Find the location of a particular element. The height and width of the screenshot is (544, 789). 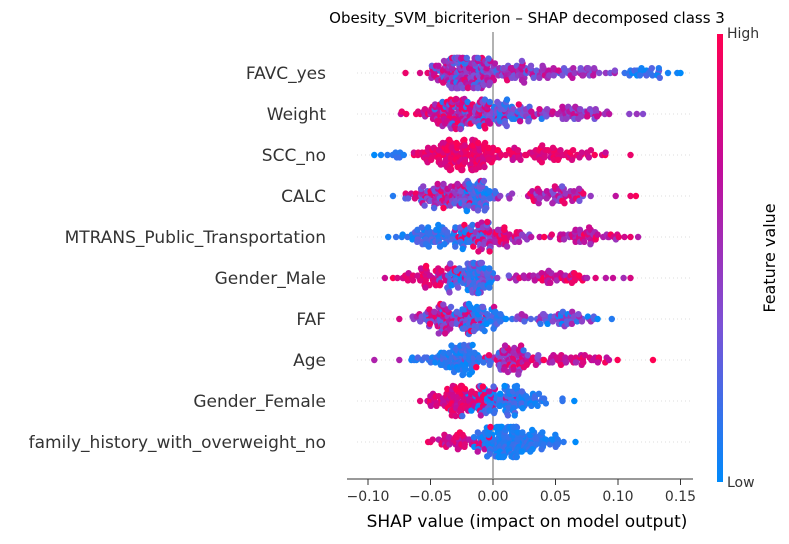

x-tick-label: 0.00 is located at coordinates (492, 497).